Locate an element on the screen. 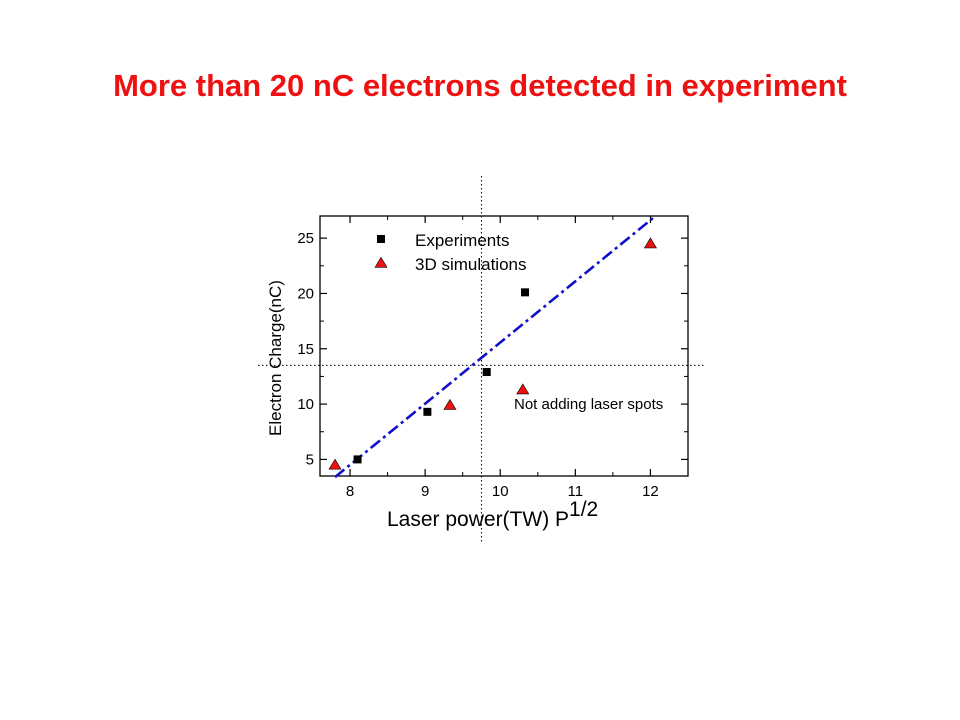  x-tick-label: 12 is located at coordinates (650, 491).